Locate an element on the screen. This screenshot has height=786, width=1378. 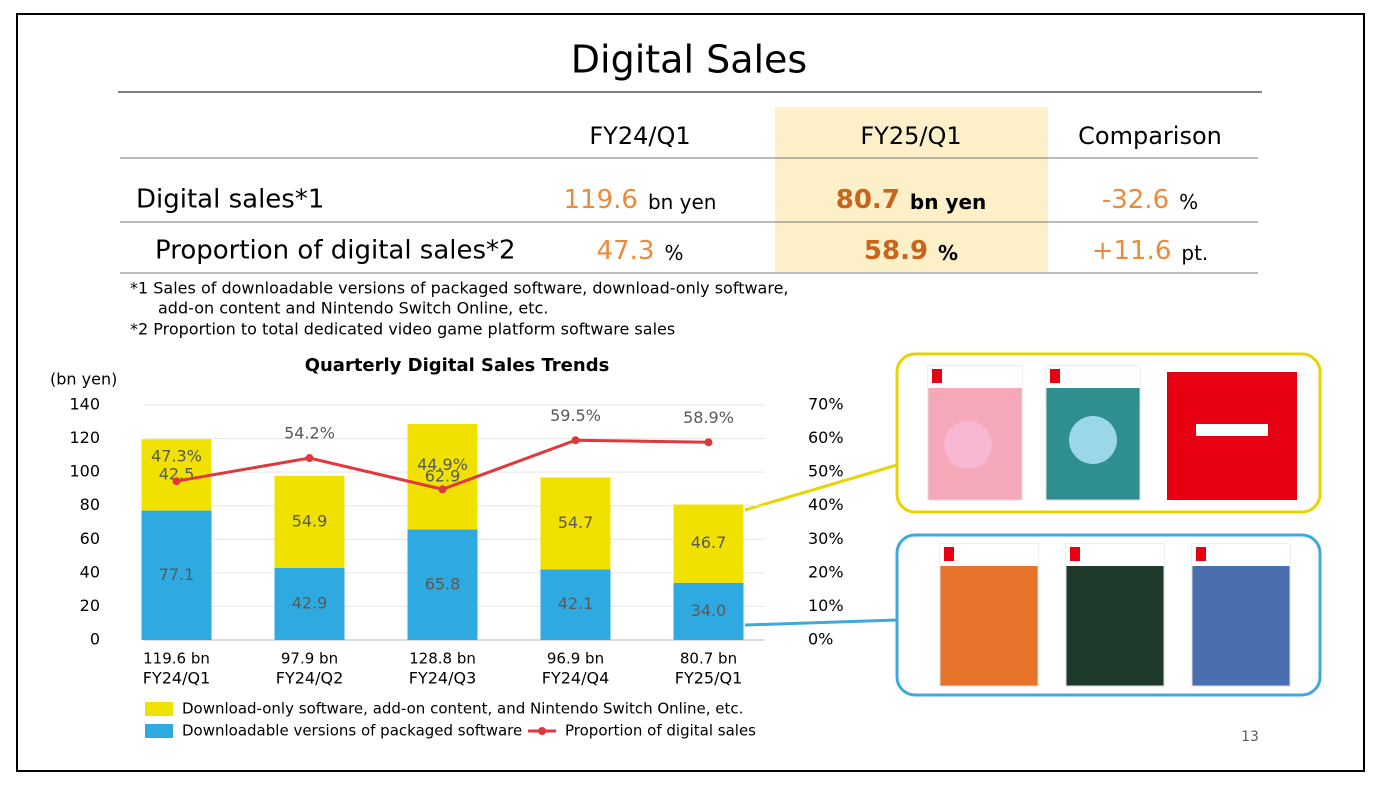
total-label: 128.8 bn is located at coordinates (442, 659).